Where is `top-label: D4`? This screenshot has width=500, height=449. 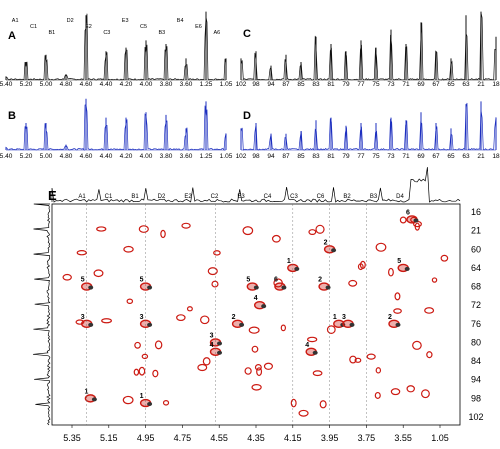 top-label: D4 is located at coordinates (400, 197).